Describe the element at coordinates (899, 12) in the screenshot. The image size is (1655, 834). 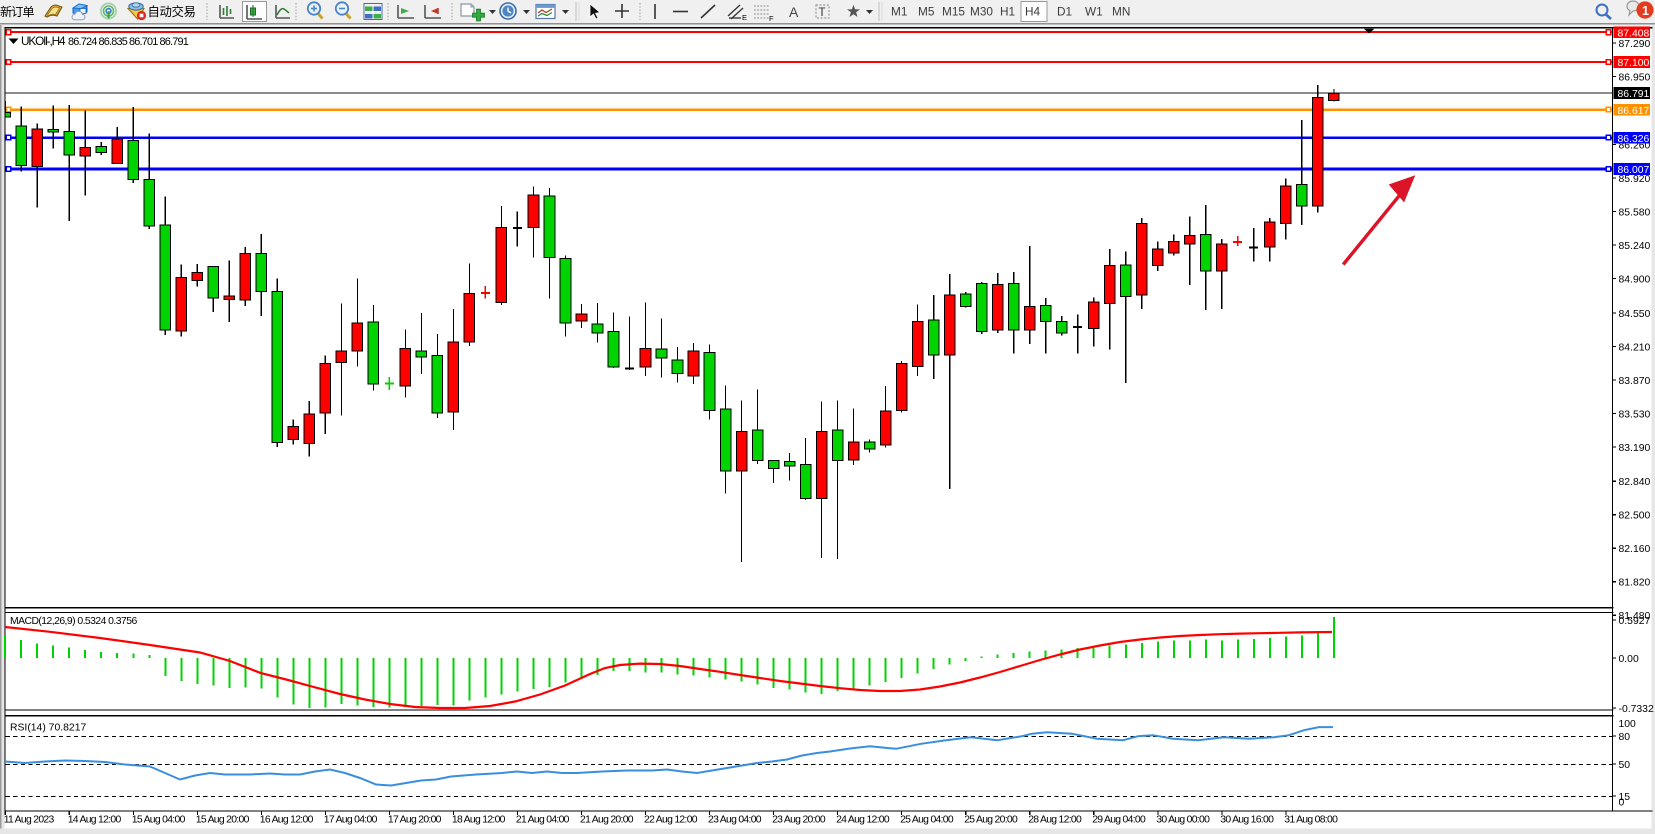
I see `svg-text: M1` at that location.